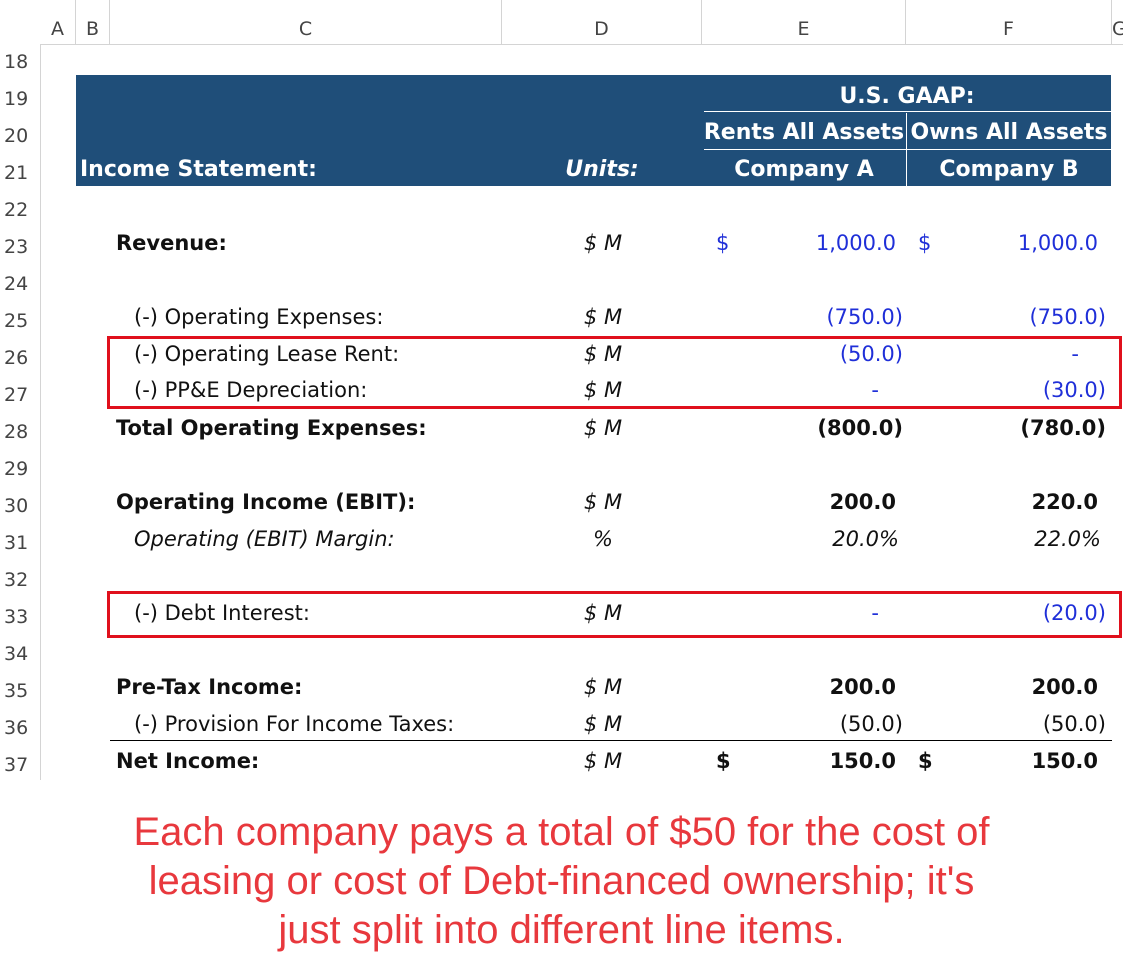 The height and width of the screenshot is (971, 1123). What do you see at coordinates (251, 390) in the screenshot?
I see `ppe-depreciation-label: (-) PP&E Depreciation:` at bounding box center [251, 390].